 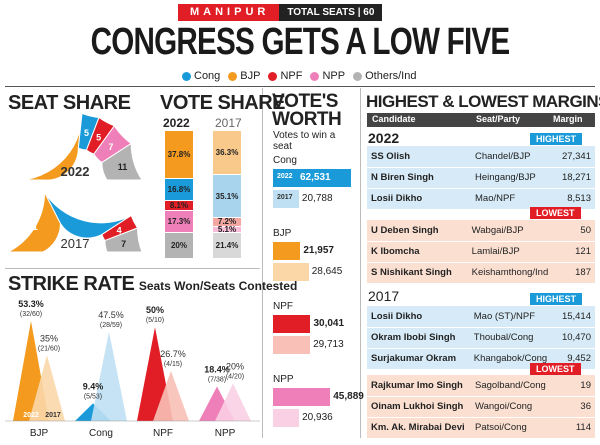 What do you see at coordinates (155, 320) in the screenshot?
I see `strike-seats-2022: (5/10)` at bounding box center [155, 320].